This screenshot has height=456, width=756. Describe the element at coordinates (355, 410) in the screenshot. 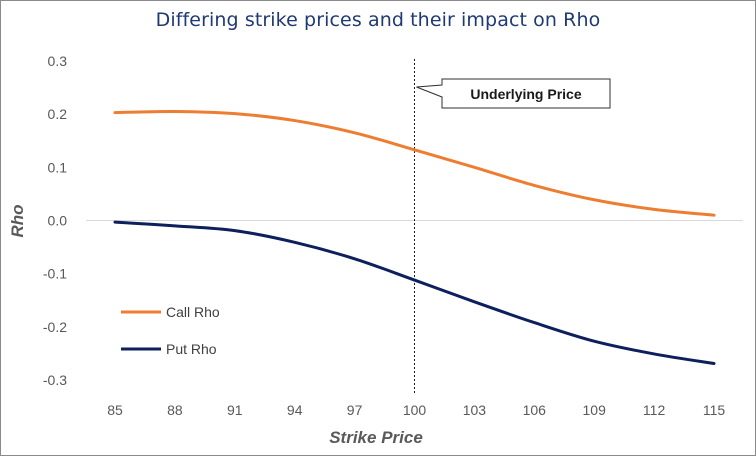

I see `x-tick-label: 97` at that location.